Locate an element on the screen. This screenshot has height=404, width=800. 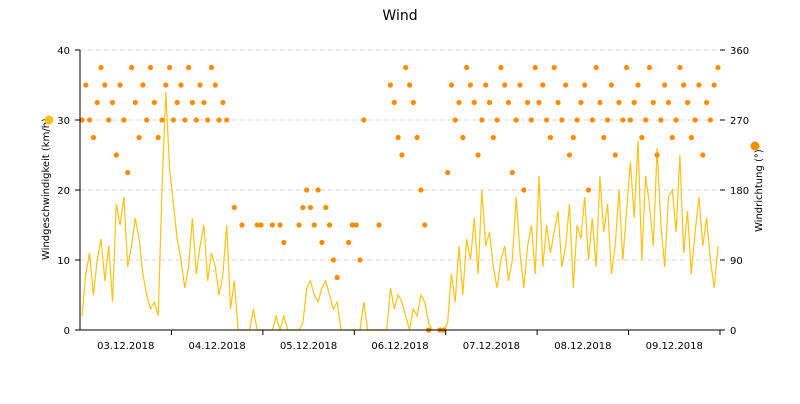
y-left-tick-label: 20 is located at coordinates (63, 191).